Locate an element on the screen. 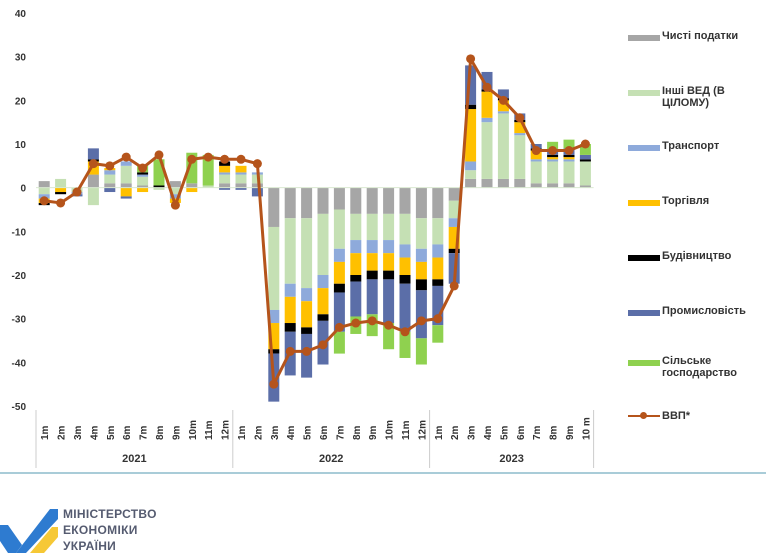 The height and width of the screenshot is (555, 766). legend-item: Чисті податки is located at coordinates (697, 36).